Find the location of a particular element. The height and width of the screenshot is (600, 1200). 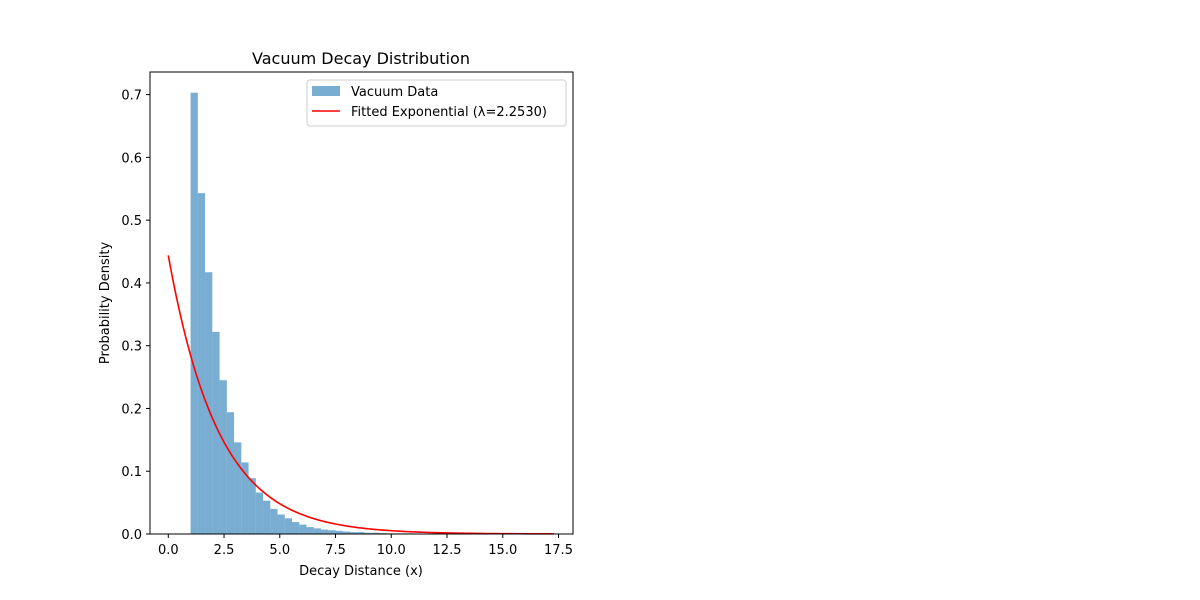

y-tick-label: 0.2 is located at coordinates (131, 409).